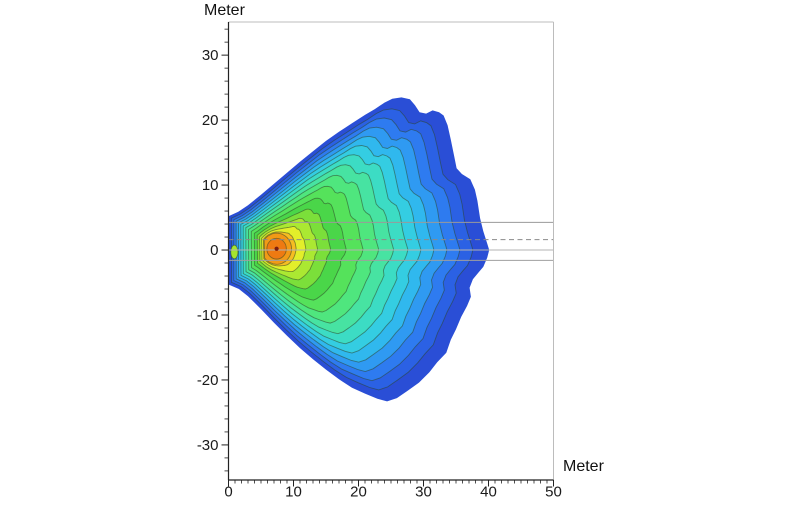  I want to click on y-tick-label: -30, so click(208, 445).